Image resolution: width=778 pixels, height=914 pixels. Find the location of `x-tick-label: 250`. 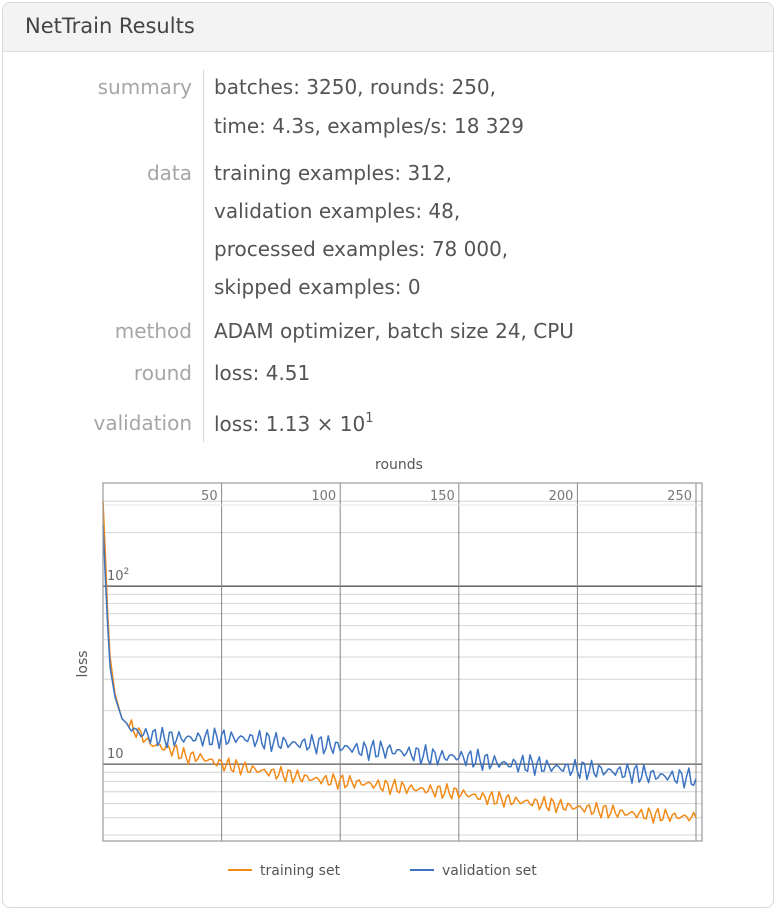

x-tick-label: 250 is located at coordinates (679, 496).